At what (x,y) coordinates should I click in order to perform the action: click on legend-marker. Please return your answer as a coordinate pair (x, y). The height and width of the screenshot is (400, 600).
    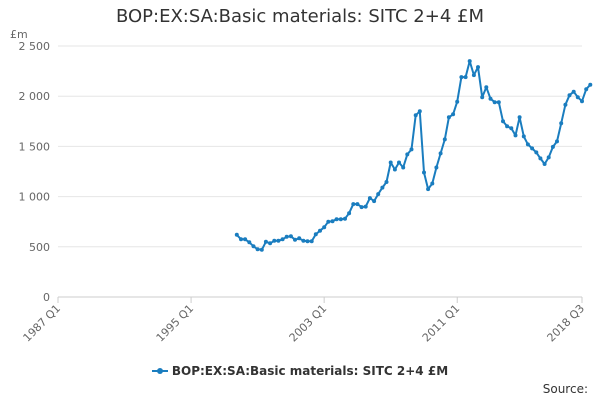
    Looking at the image, I should click on (159, 371).